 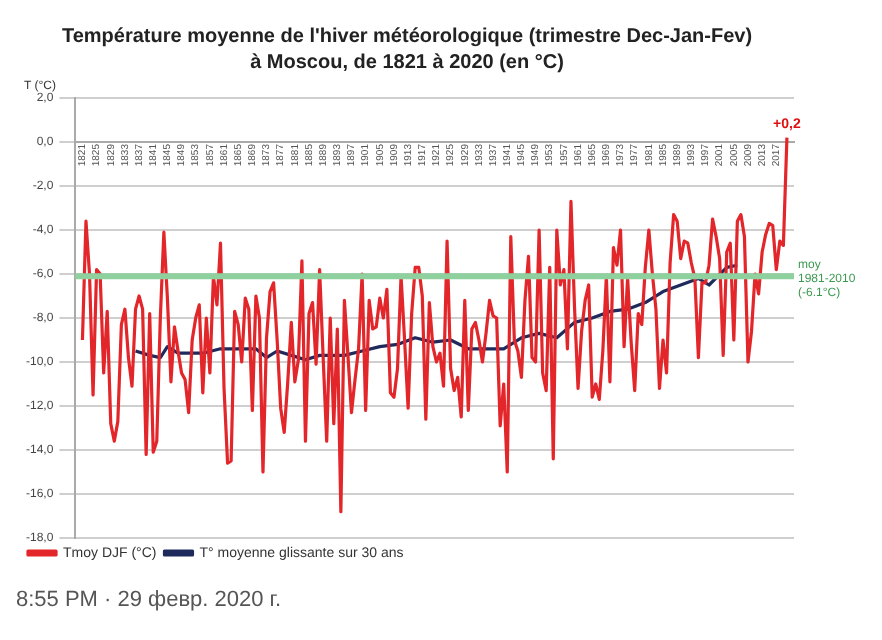 I want to click on chart-subtitle: à Moscou, de 1821 à 2020 (en °C), so click(x=407, y=62).